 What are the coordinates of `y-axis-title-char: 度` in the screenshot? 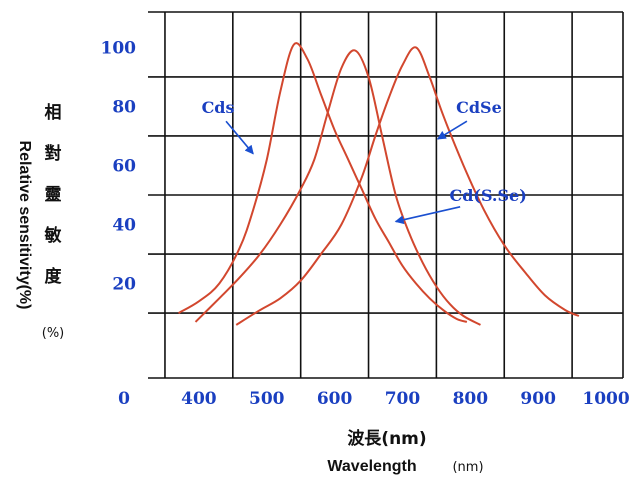 It's located at (54, 276).